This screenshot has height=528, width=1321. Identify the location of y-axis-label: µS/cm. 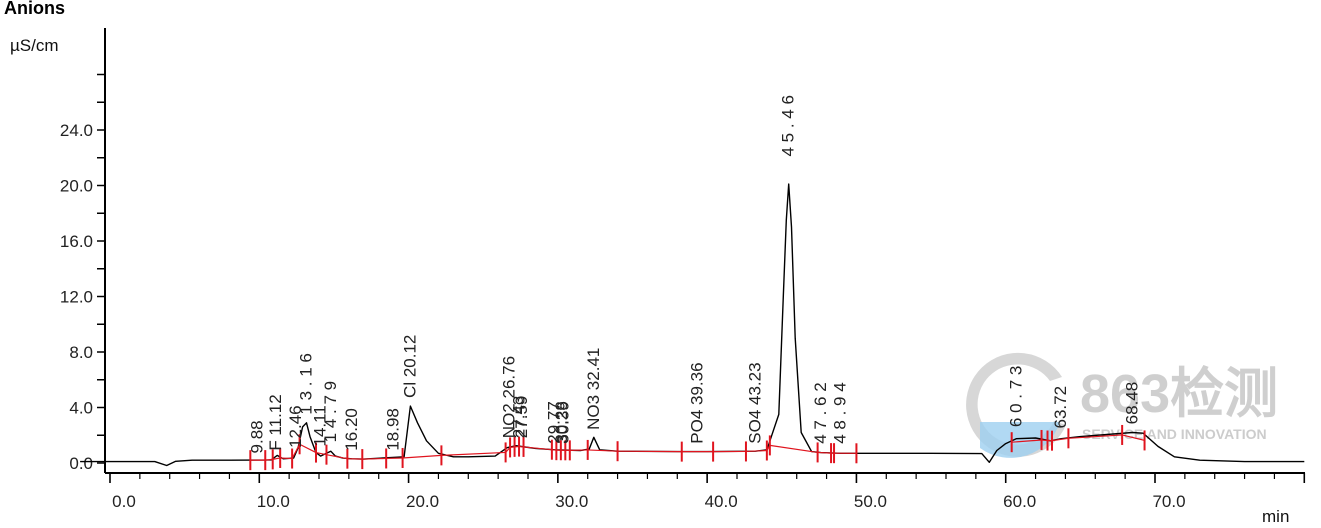
(34, 45).